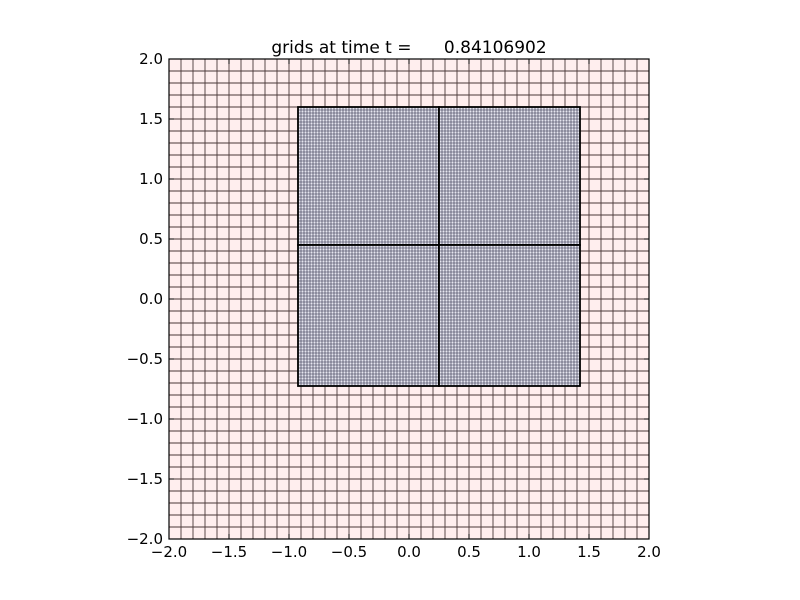 The image size is (800, 600). What do you see at coordinates (289, 552) in the screenshot?
I see `x-tick-label: −1.0` at bounding box center [289, 552].